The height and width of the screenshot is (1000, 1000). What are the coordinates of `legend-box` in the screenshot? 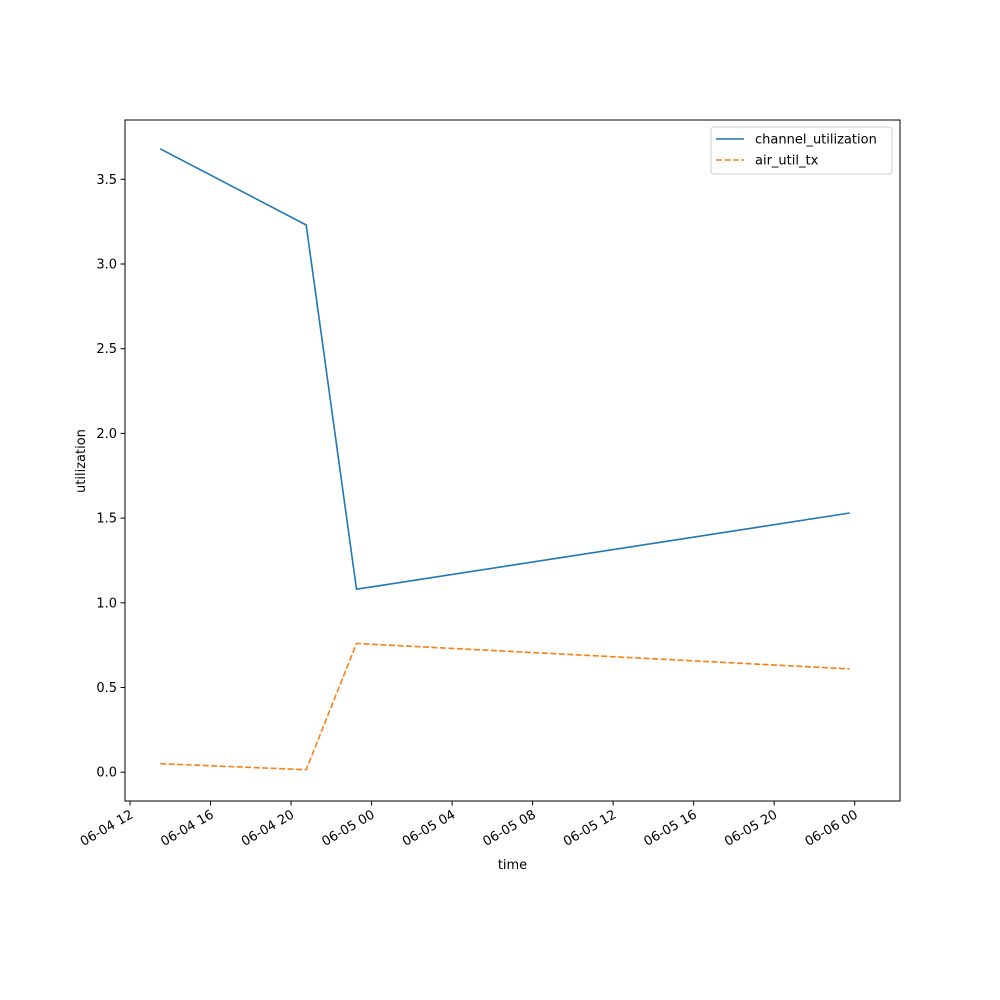 It's located at (801, 150).